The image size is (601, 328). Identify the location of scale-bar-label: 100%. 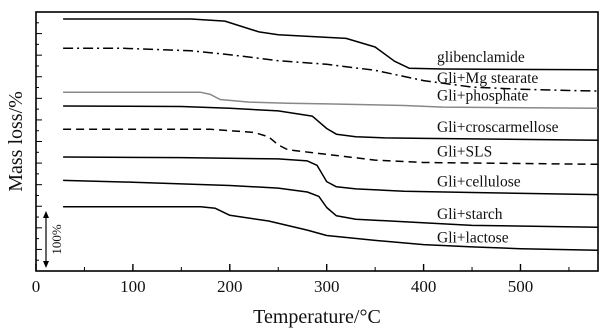
(56, 239).